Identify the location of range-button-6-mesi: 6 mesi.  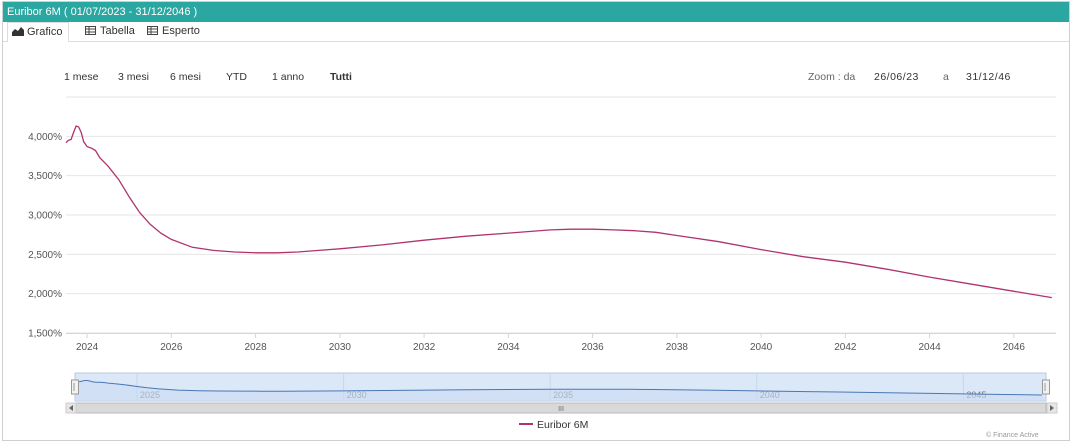
(185, 77).